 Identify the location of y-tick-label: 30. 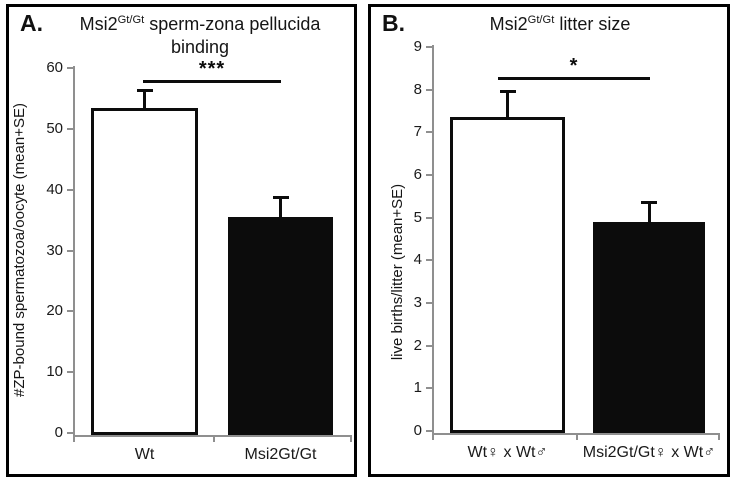
(54, 250).